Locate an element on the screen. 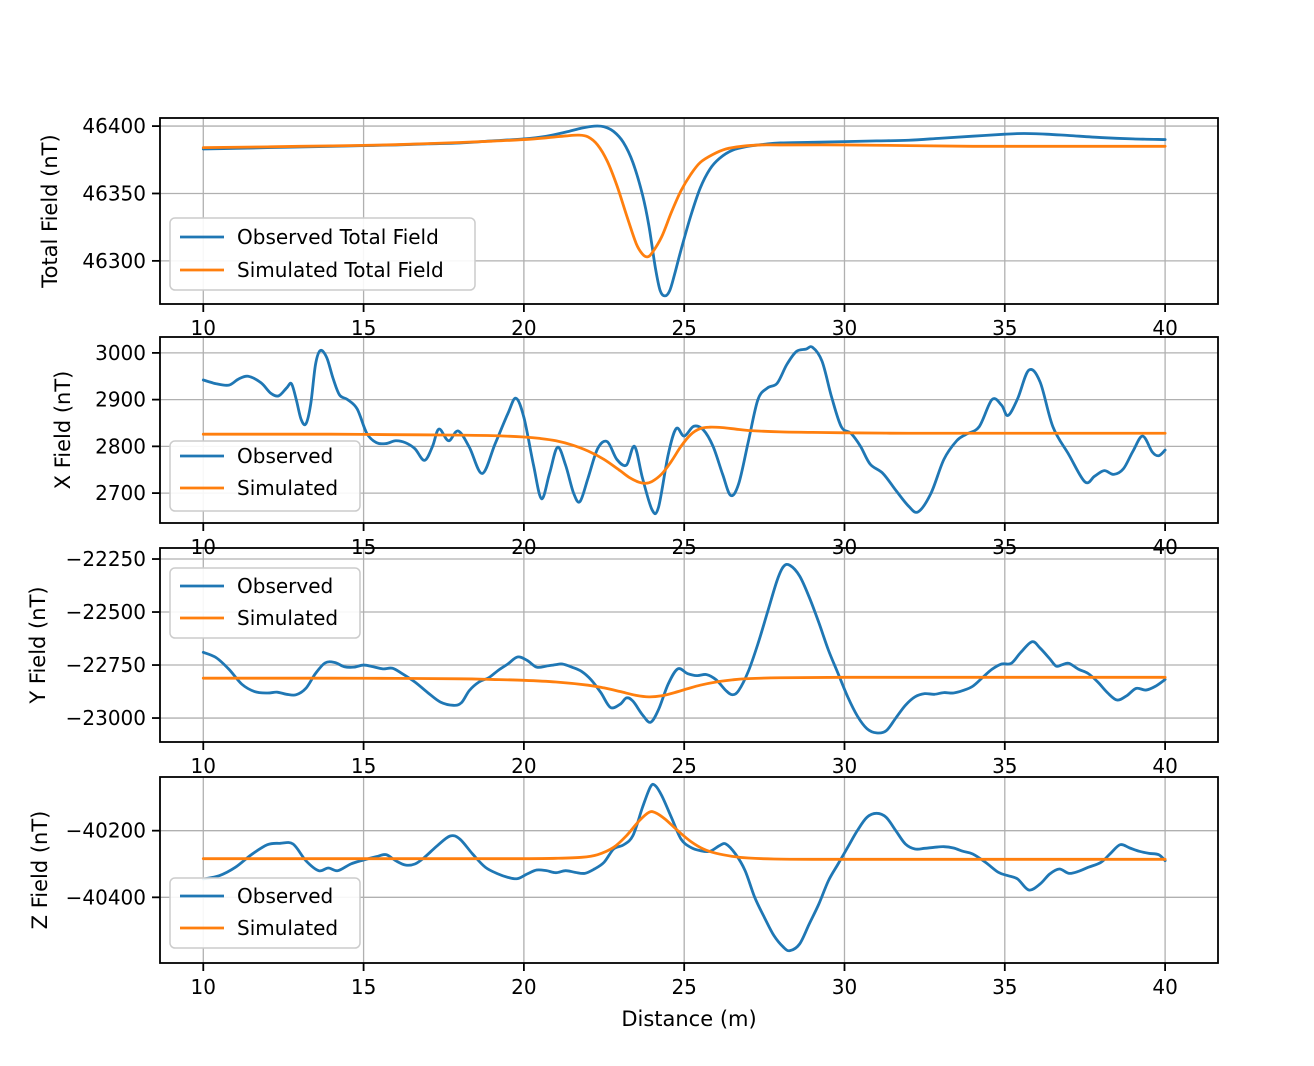 The height and width of the screenshot is (1066, 1314). tick-labels: 10 15 20 25 30 35 40 −40200 −40400 is located at coordinates (622, 909).